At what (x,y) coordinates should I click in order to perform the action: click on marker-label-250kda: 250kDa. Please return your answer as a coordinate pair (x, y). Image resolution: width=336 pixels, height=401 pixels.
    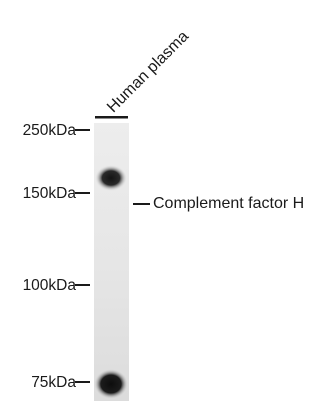
    Looking at the image, I should click on (49, 130).